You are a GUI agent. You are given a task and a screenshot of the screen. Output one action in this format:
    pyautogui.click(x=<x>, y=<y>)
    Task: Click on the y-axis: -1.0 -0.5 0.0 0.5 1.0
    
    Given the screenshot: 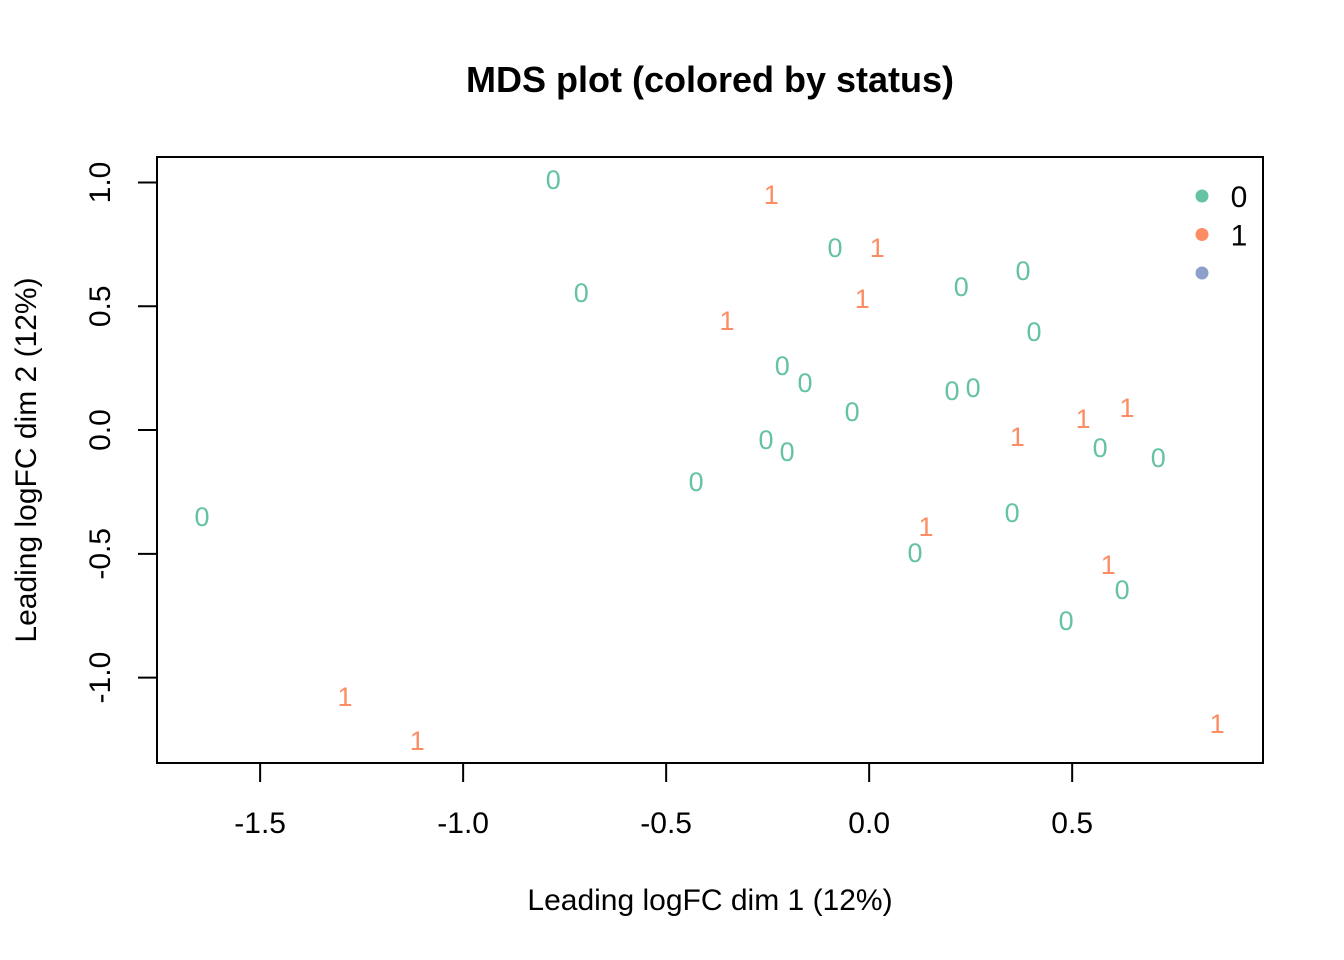 What is the action you would take?
    pyautogui.click(x=120, y=433)
    